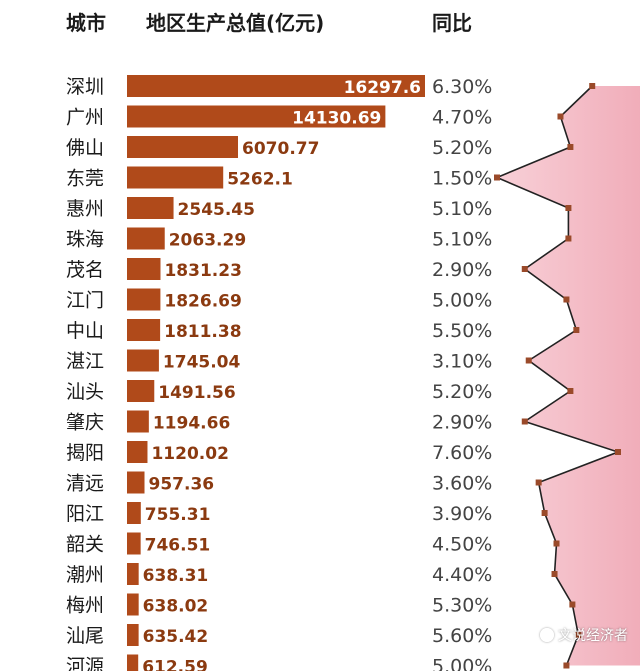 The image size is (640, 671). Describe the element at coordinates (85, 331) in the screenshot. I see `city-label: 中山` at that location.